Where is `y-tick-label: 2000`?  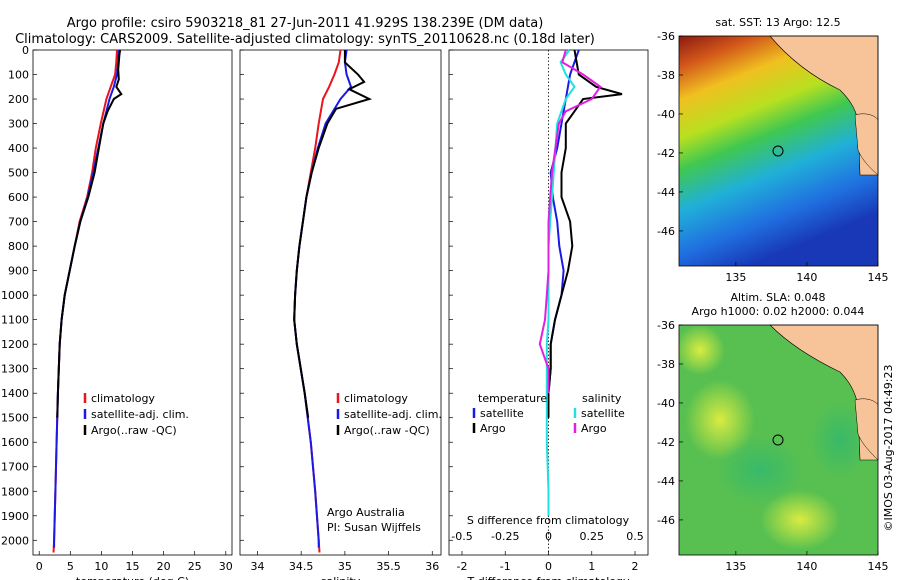 y-tick-label: 2000 is located at coordinates (15, 540).